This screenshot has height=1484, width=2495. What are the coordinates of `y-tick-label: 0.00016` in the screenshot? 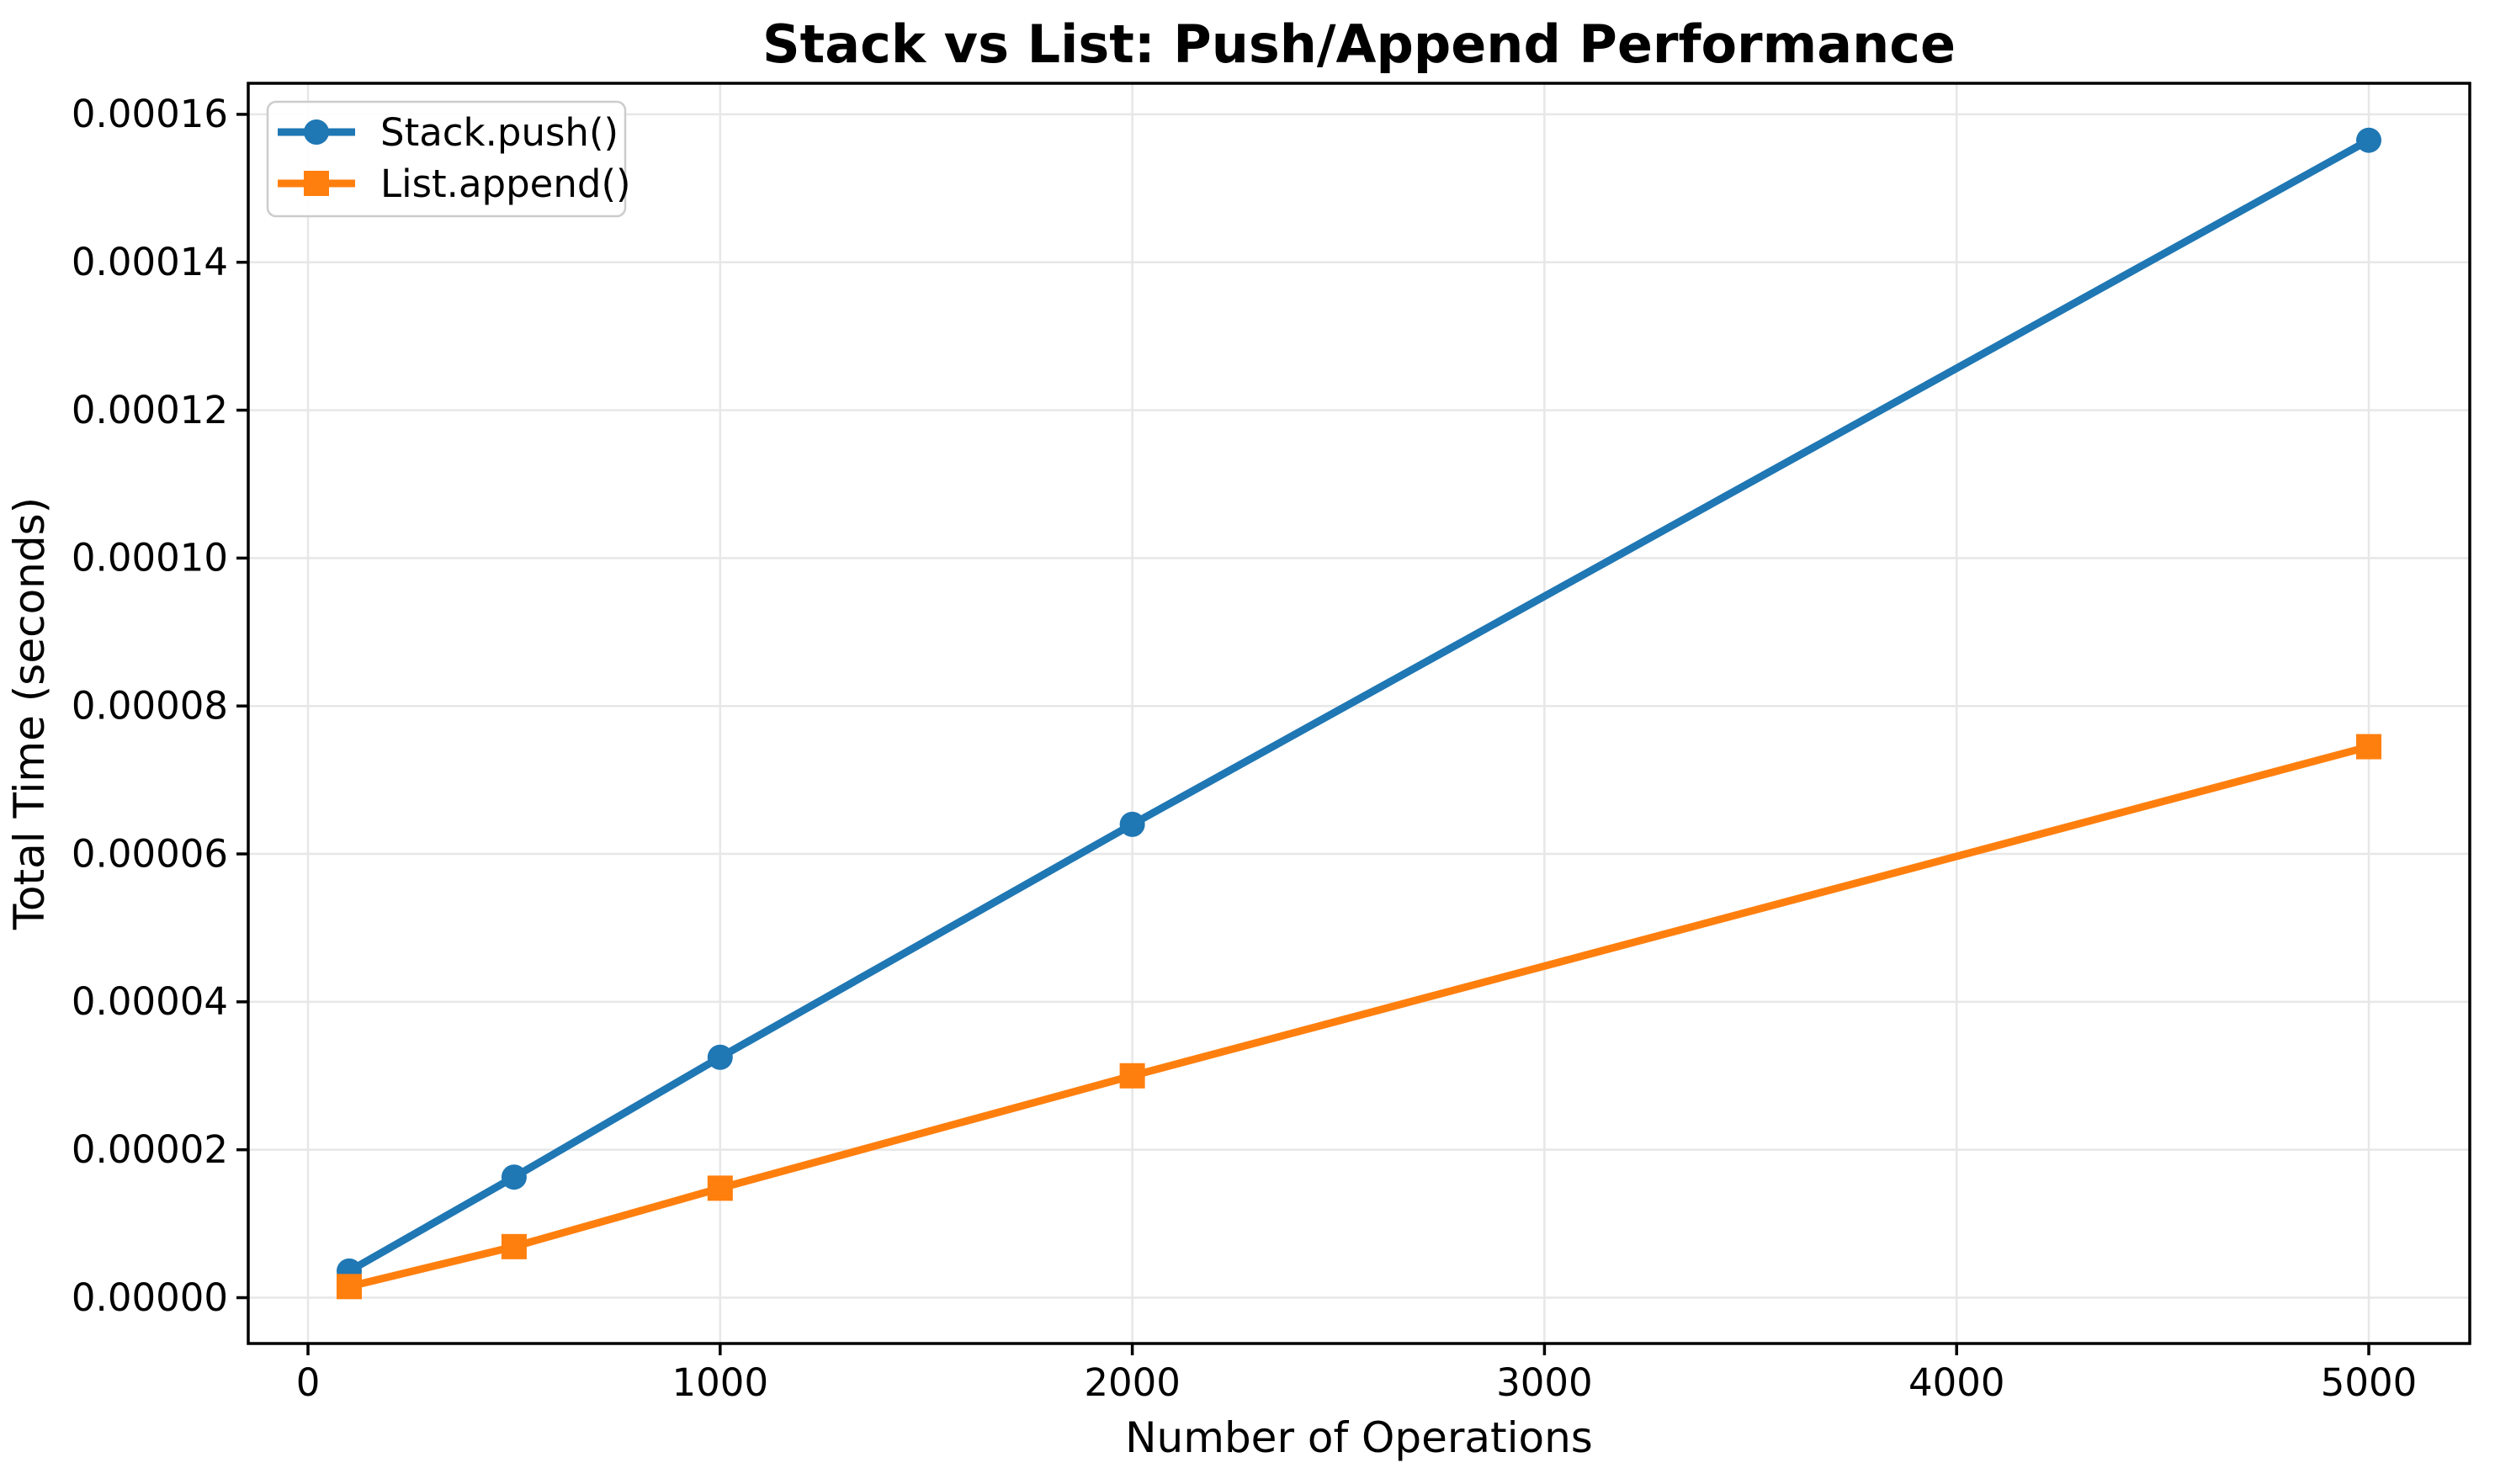 It's located at (150, 114).